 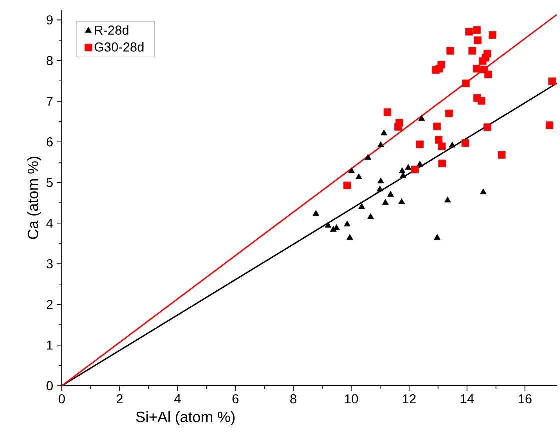 I want to click on y-tick-label: 4, so click(x=50, y=223).